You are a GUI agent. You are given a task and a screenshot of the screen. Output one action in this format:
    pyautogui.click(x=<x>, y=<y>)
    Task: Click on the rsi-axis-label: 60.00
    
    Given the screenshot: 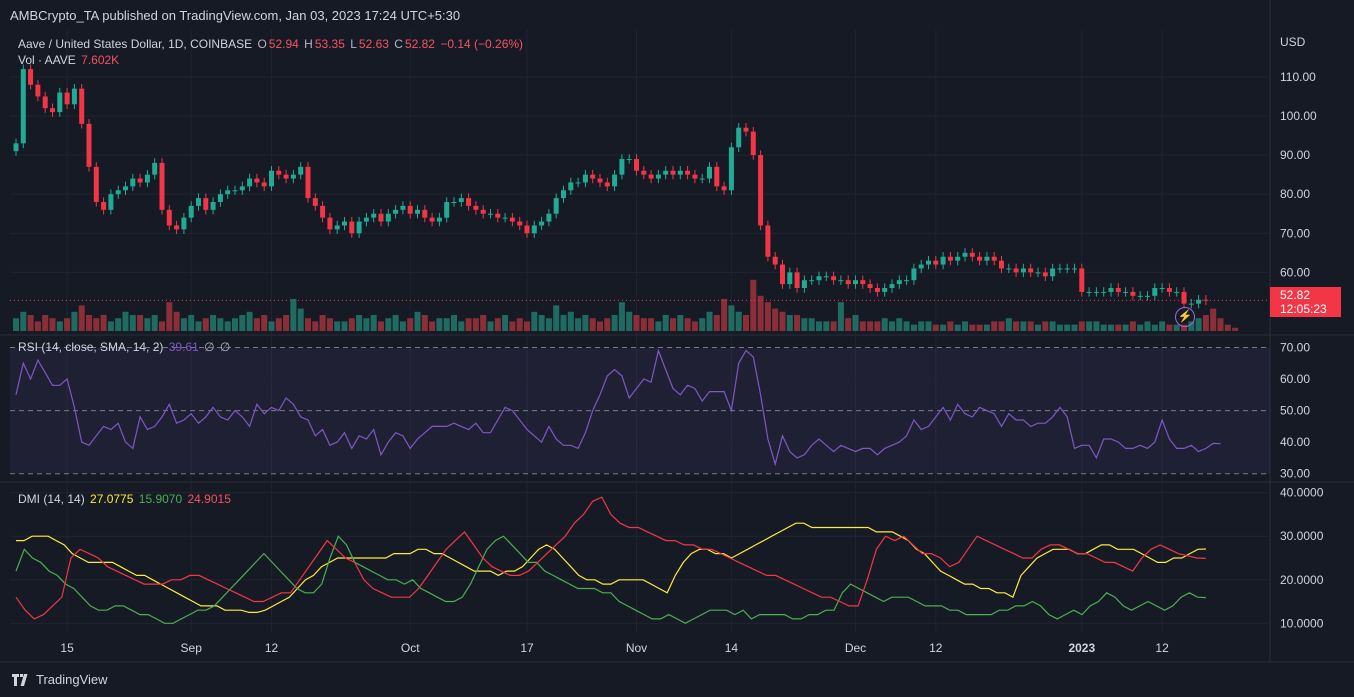 What is the action you would take?
    pyautogui.click(x=1295, y=379)
    